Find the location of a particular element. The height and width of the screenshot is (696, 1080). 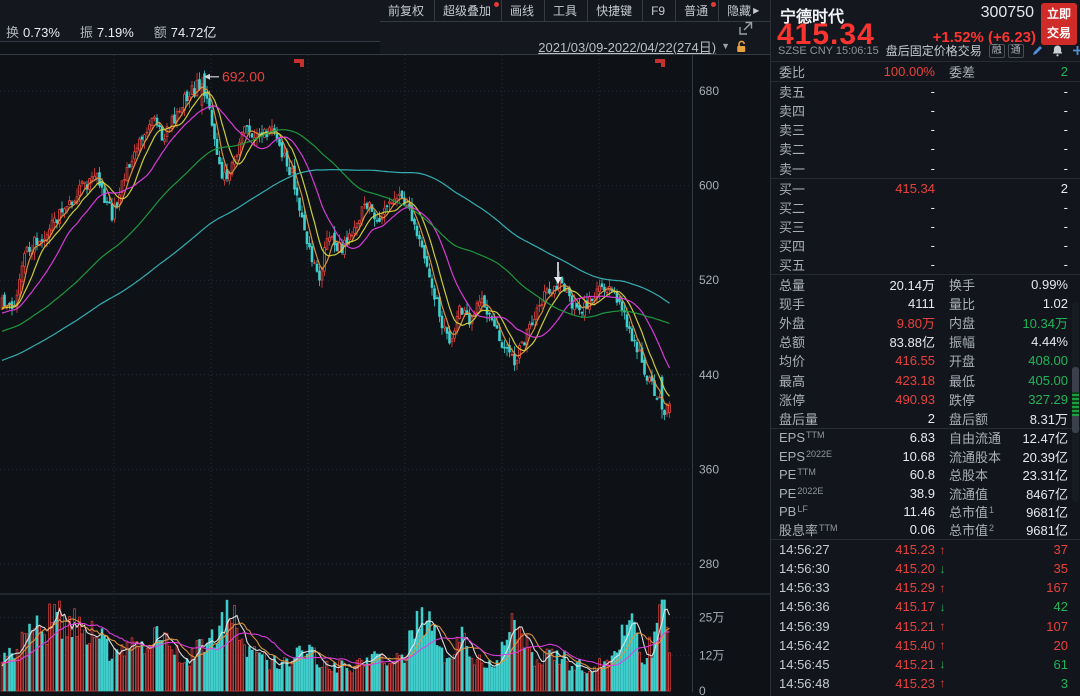

date-range-text: 2021/03/09-2022/04/22(274日) is located at coordinates (627, 47).